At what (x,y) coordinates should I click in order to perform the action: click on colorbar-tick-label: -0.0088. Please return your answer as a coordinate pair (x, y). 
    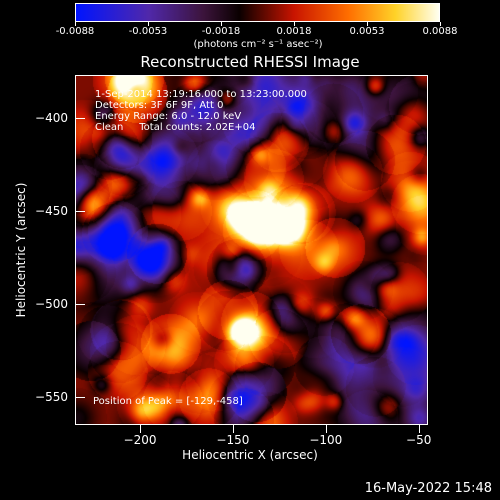
    Looking at the image, I should click on (75, 31).